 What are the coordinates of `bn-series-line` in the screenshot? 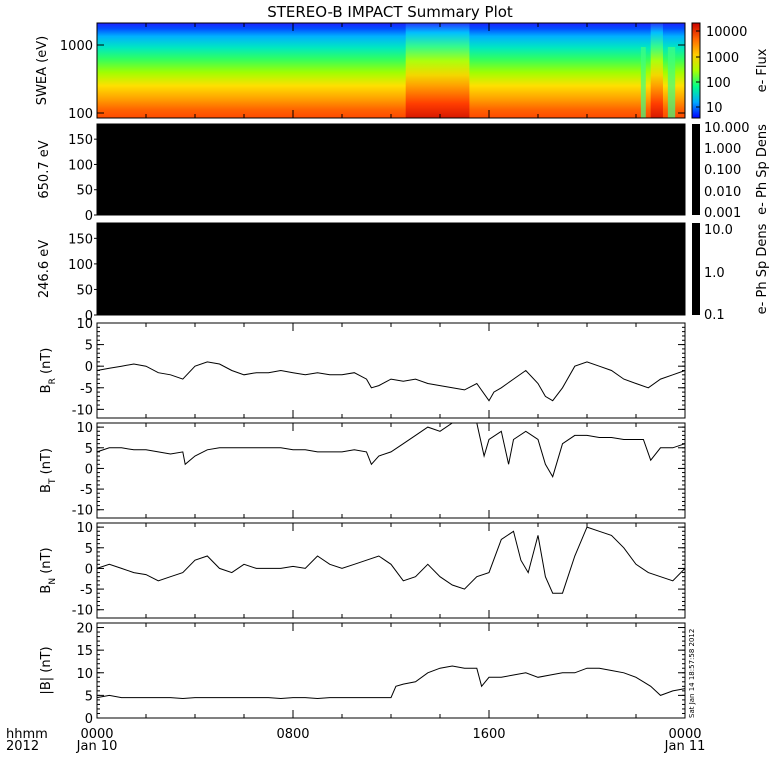 It's located at (391, 560).